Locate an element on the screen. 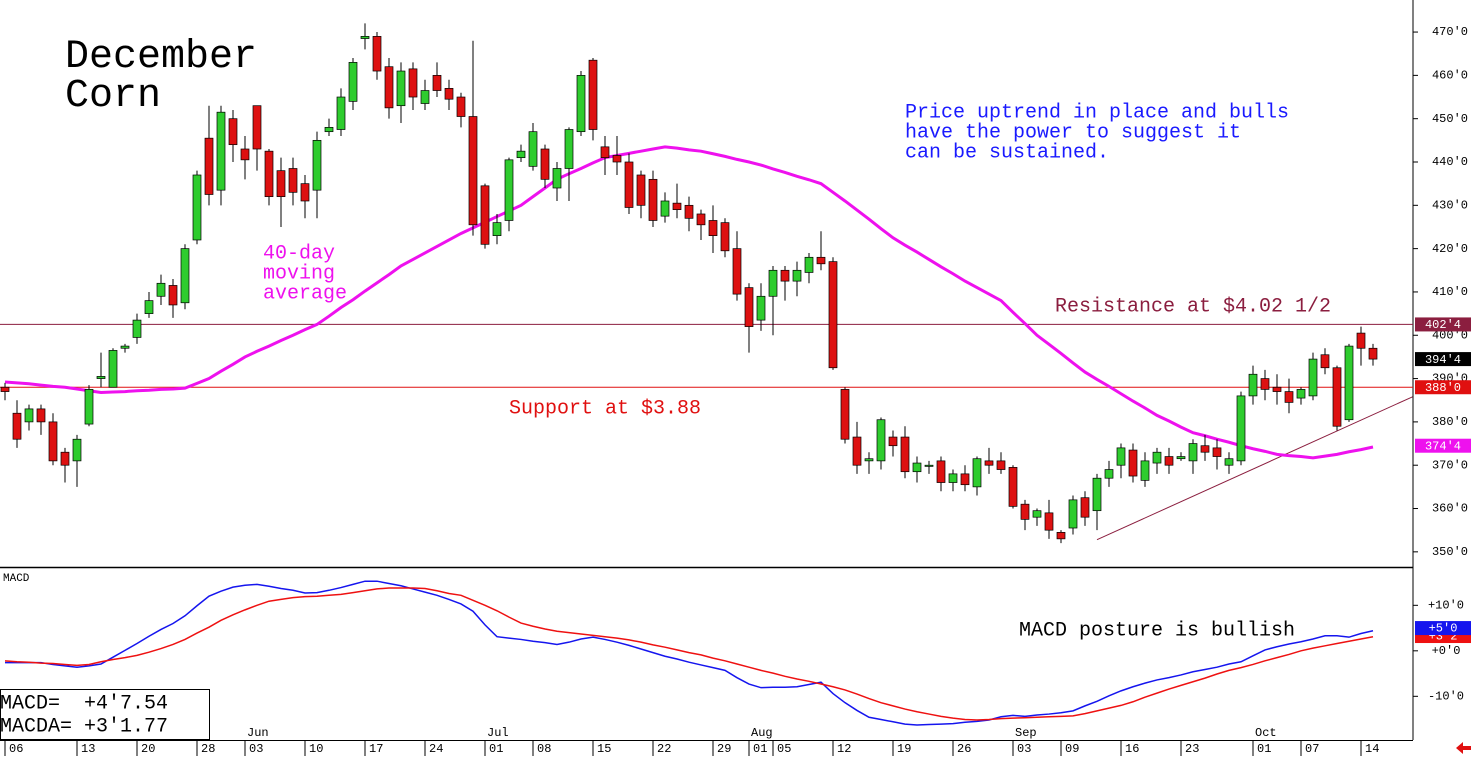 The height and width of the screenshot is (758, 1471). x-tick-label: 23 is located at coordinates (1192, 749).